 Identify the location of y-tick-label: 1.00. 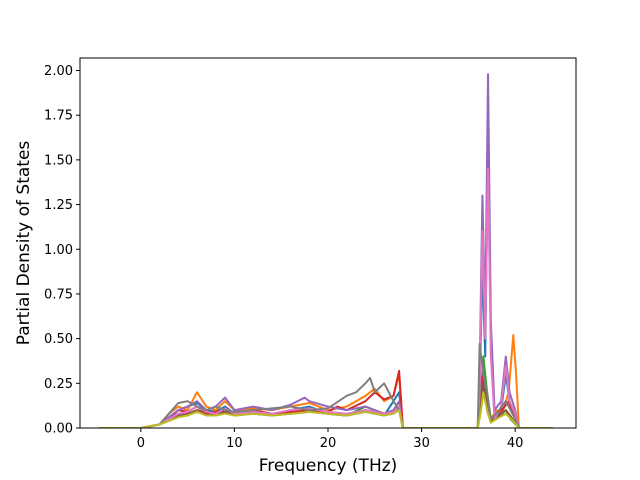
(58, 250).